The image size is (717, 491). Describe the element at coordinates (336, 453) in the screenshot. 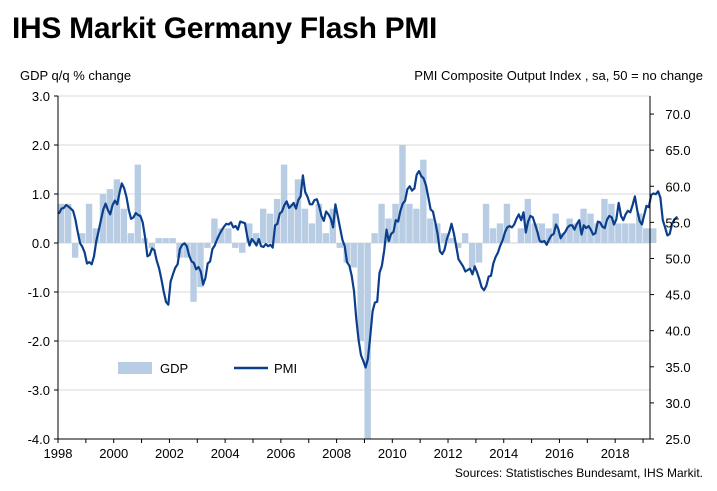

I see `x-tick-label: 2008` at that location.